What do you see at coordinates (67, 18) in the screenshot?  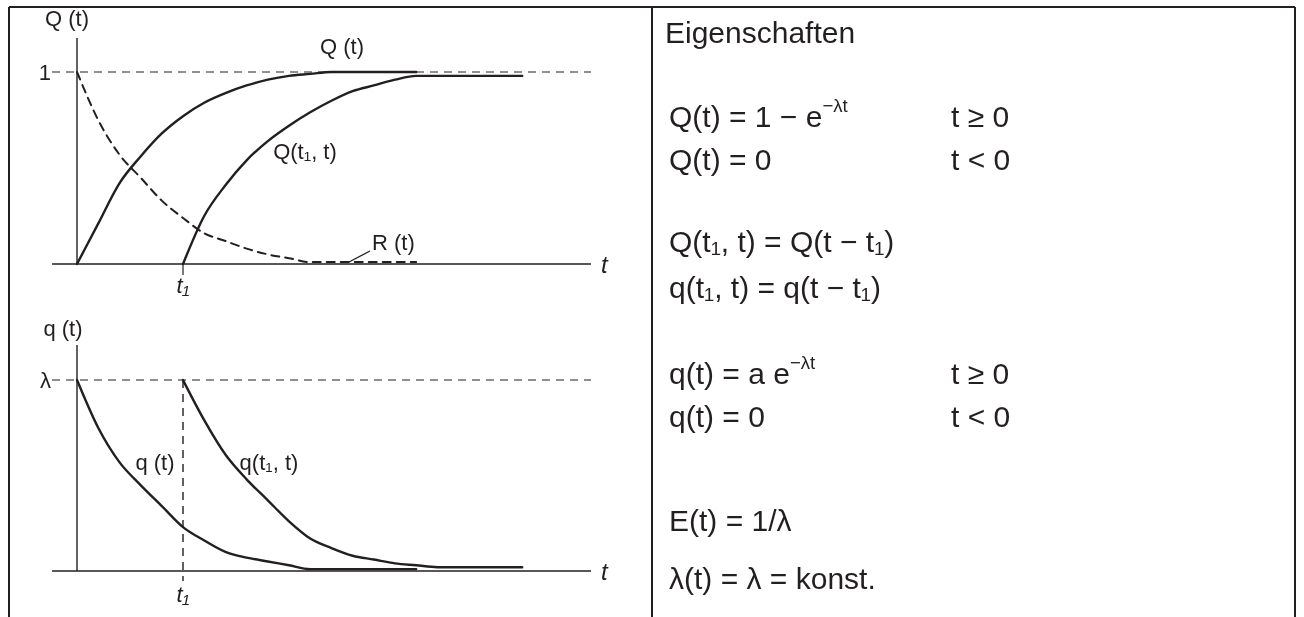 I see `y-axis-title: Q (t)` at bounding box center [67, 18].